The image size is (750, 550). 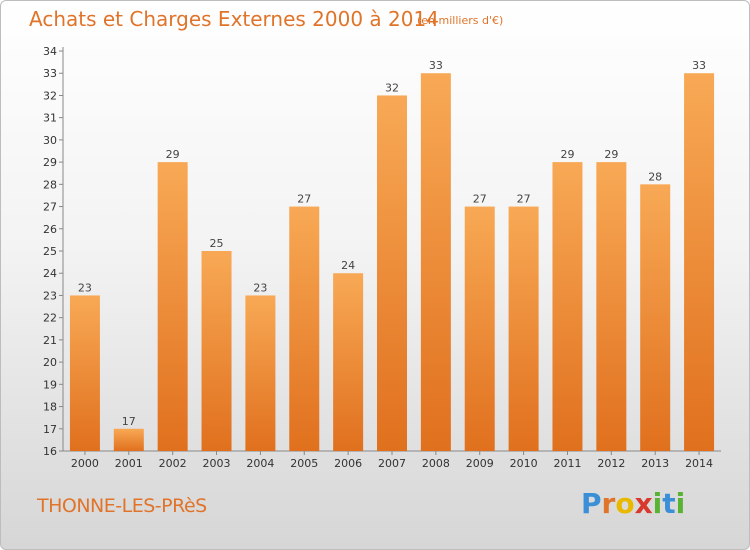 What do you see at coordinates (217, 463) in the screenshot?
I see `x-tick-label: 2003` at bounding box center [217, 463].